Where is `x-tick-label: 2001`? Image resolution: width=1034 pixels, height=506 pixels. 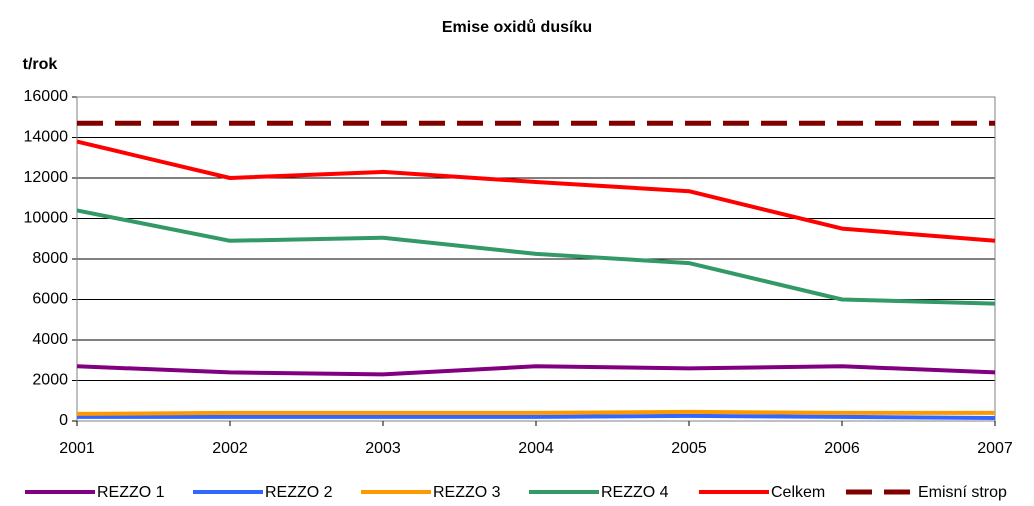
x-tick-label: 2001 is located at coordinates (77, 448).